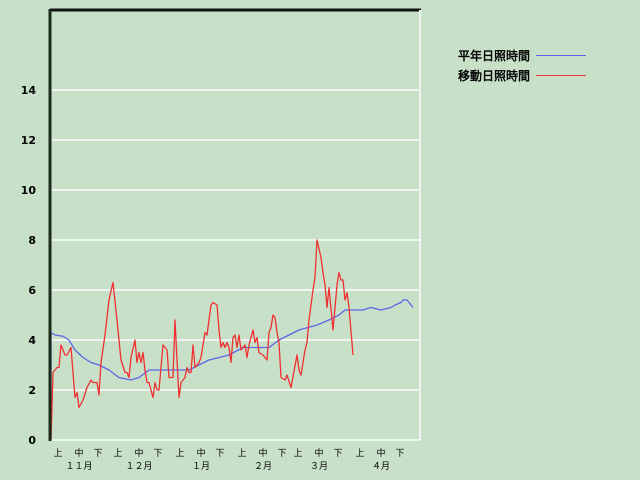 The width and height of the screenshot is (640, 480). I want to click on legend-label: 平年日照時間, so click(494, 56).